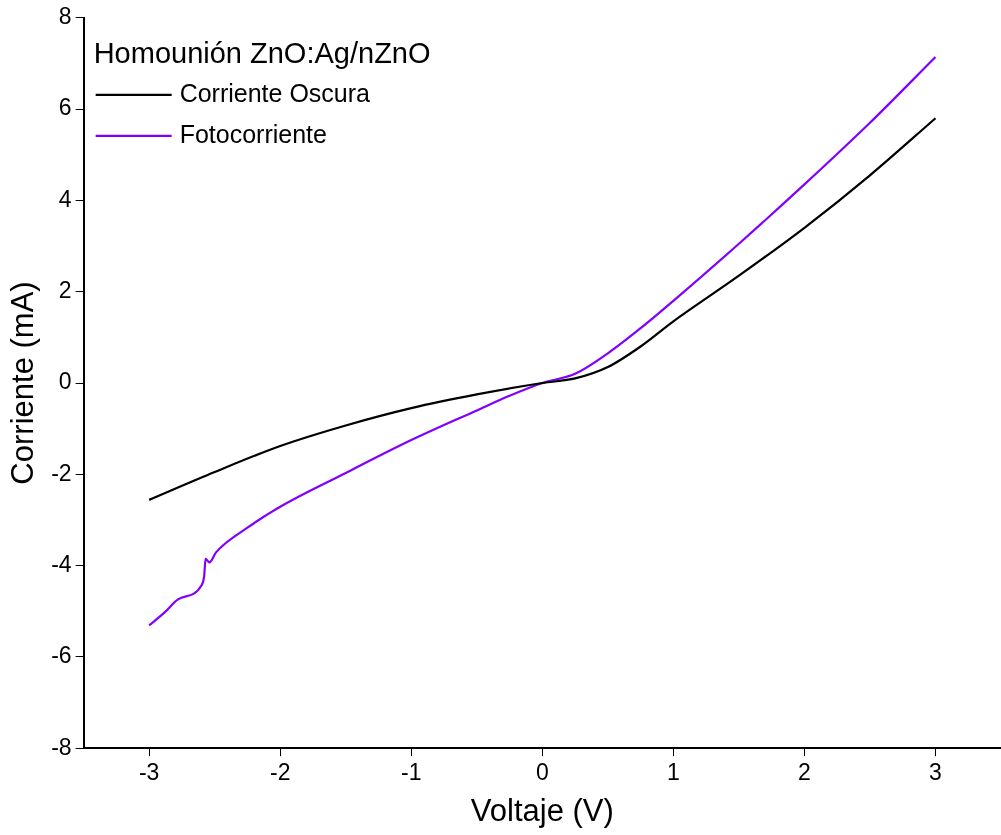 This screenshot has height=835, width=1001. I want to click on x-tick-label: 2, so click(804, 772).